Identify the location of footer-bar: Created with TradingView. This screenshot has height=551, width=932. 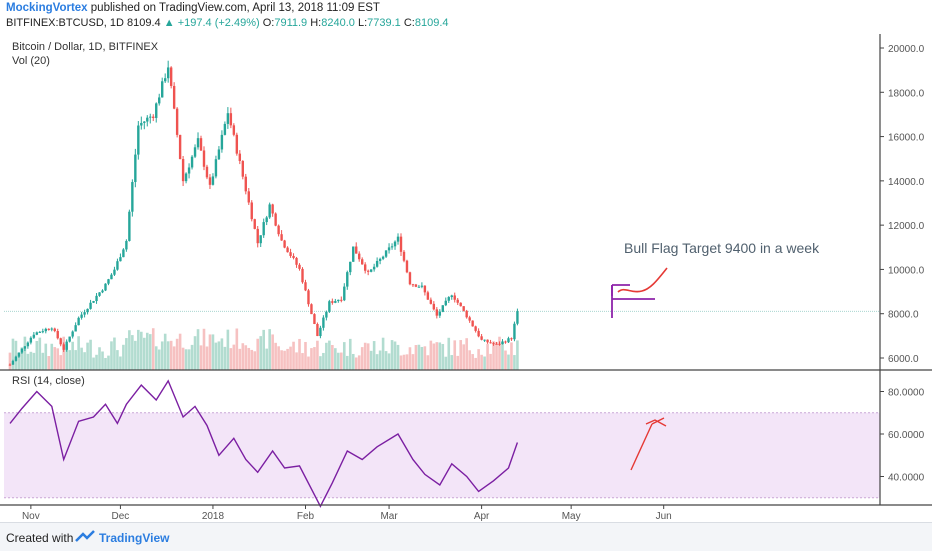
(466, 536).